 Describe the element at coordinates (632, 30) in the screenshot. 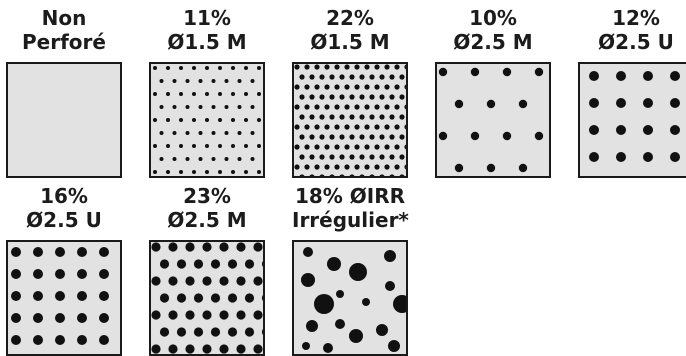

I see `panel-label: 12% Ø2.5 U` at that location.